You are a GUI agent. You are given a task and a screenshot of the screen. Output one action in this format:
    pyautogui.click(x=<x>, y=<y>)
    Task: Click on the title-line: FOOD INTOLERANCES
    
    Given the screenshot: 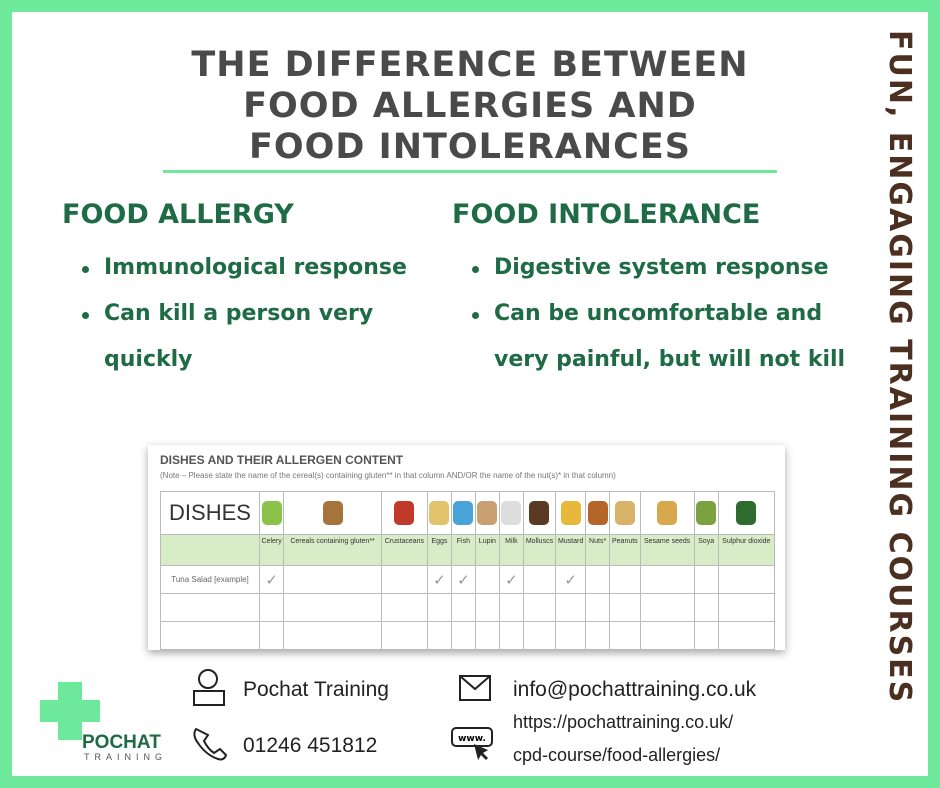 What is the action you would take?
    pyautogui.click(x=470, y=147)
    